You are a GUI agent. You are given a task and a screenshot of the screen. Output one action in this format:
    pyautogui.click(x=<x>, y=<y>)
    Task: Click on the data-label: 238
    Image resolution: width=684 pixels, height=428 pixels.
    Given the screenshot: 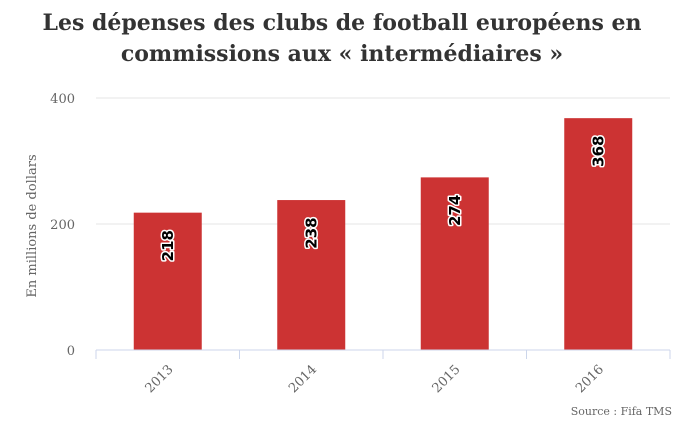 What is the action you would take?
    pyautogui.click(x=311, y=232)
    